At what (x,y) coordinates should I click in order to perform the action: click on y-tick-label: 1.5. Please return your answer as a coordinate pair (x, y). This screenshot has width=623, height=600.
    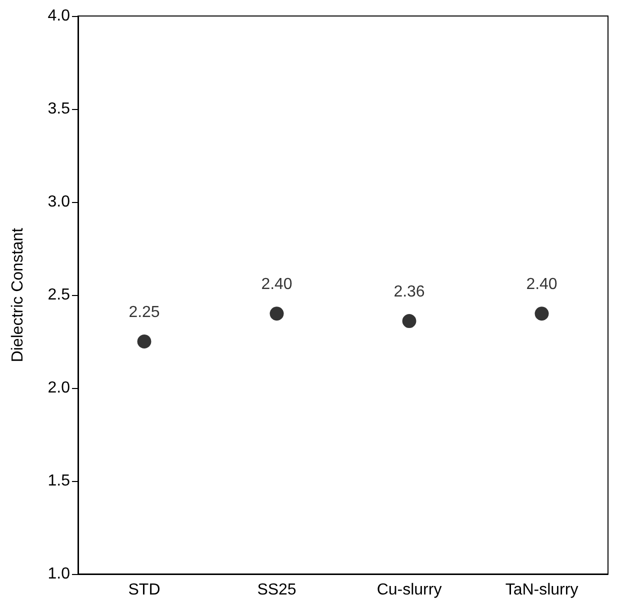
    Looking at the image, I should click on (59, 481).